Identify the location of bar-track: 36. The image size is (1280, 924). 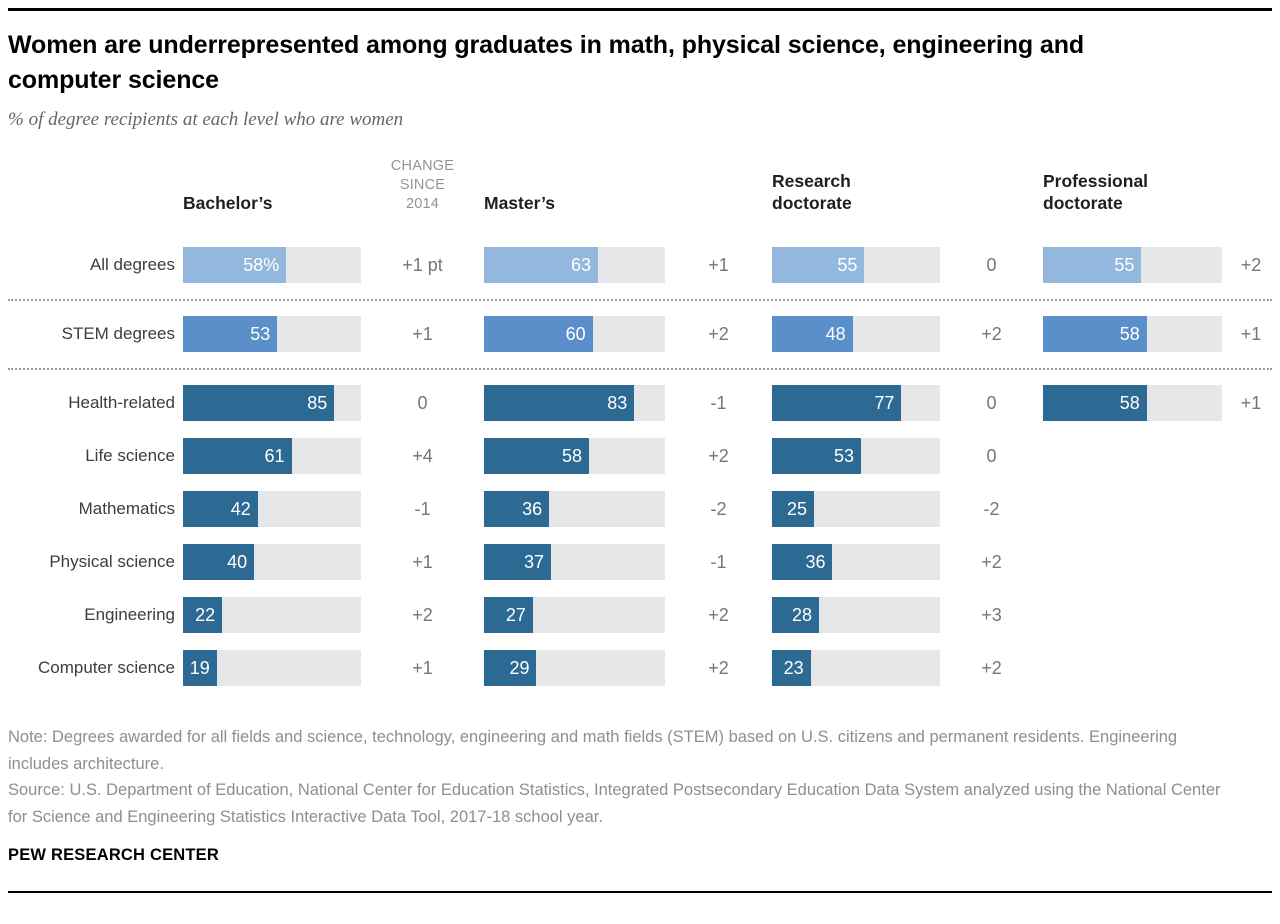
(856, 562).